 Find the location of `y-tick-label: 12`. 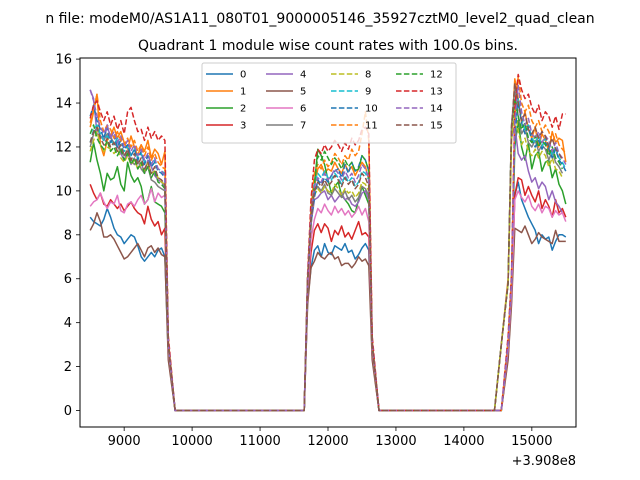

y-tick-label: 12 is located at coordinates (63, 147).